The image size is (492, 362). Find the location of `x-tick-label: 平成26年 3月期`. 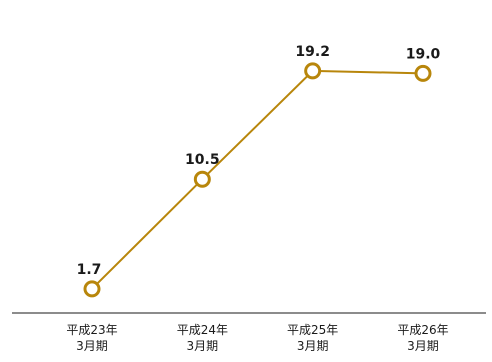

x-tick-label: 平成26年 3月期 is located at coordinates (422, 338).